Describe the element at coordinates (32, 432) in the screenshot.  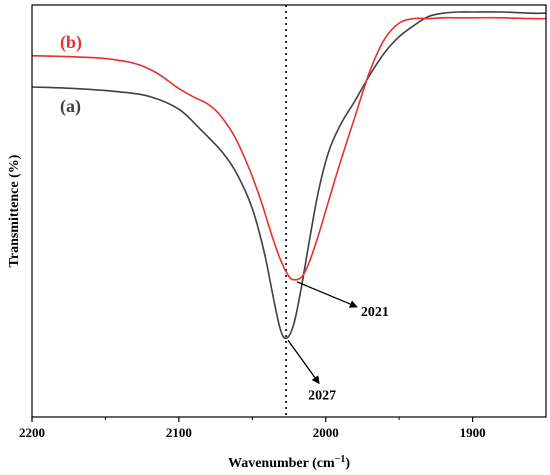
I see `x-tick-label-2200: 2200` at that location.